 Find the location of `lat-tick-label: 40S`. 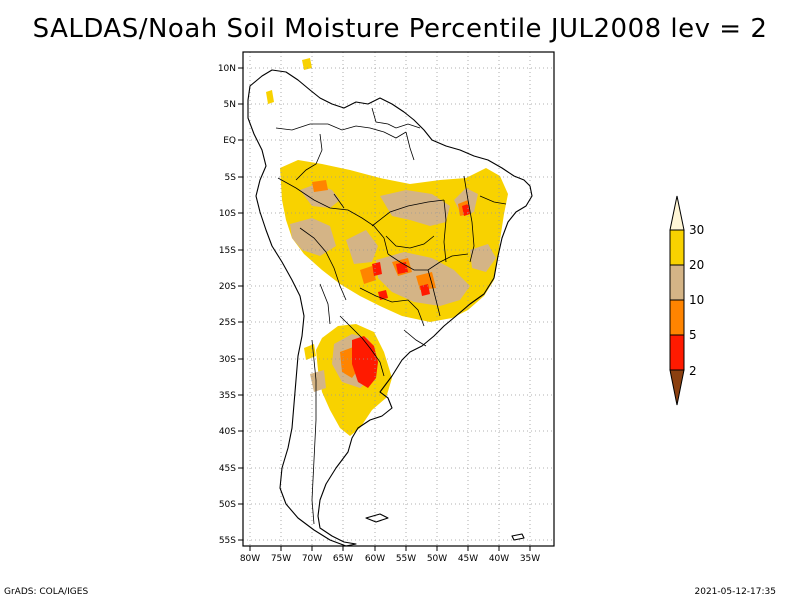

lat-tick-label: 40S is located at coordinates (227, 432).